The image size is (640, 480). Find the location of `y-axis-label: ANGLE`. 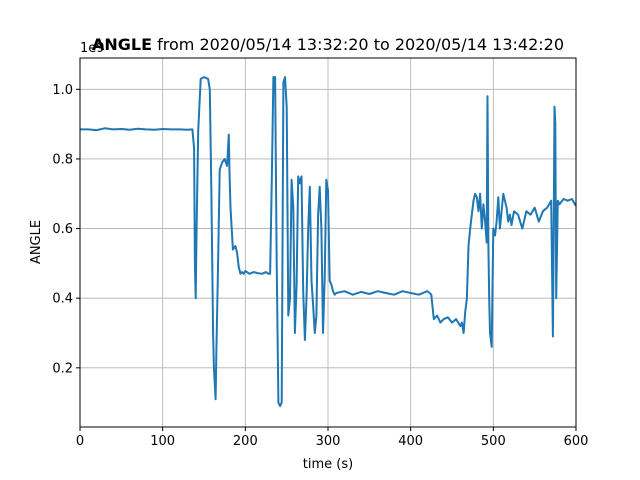

y-axis-label: ANGLE is located at coordinates (36, 242).